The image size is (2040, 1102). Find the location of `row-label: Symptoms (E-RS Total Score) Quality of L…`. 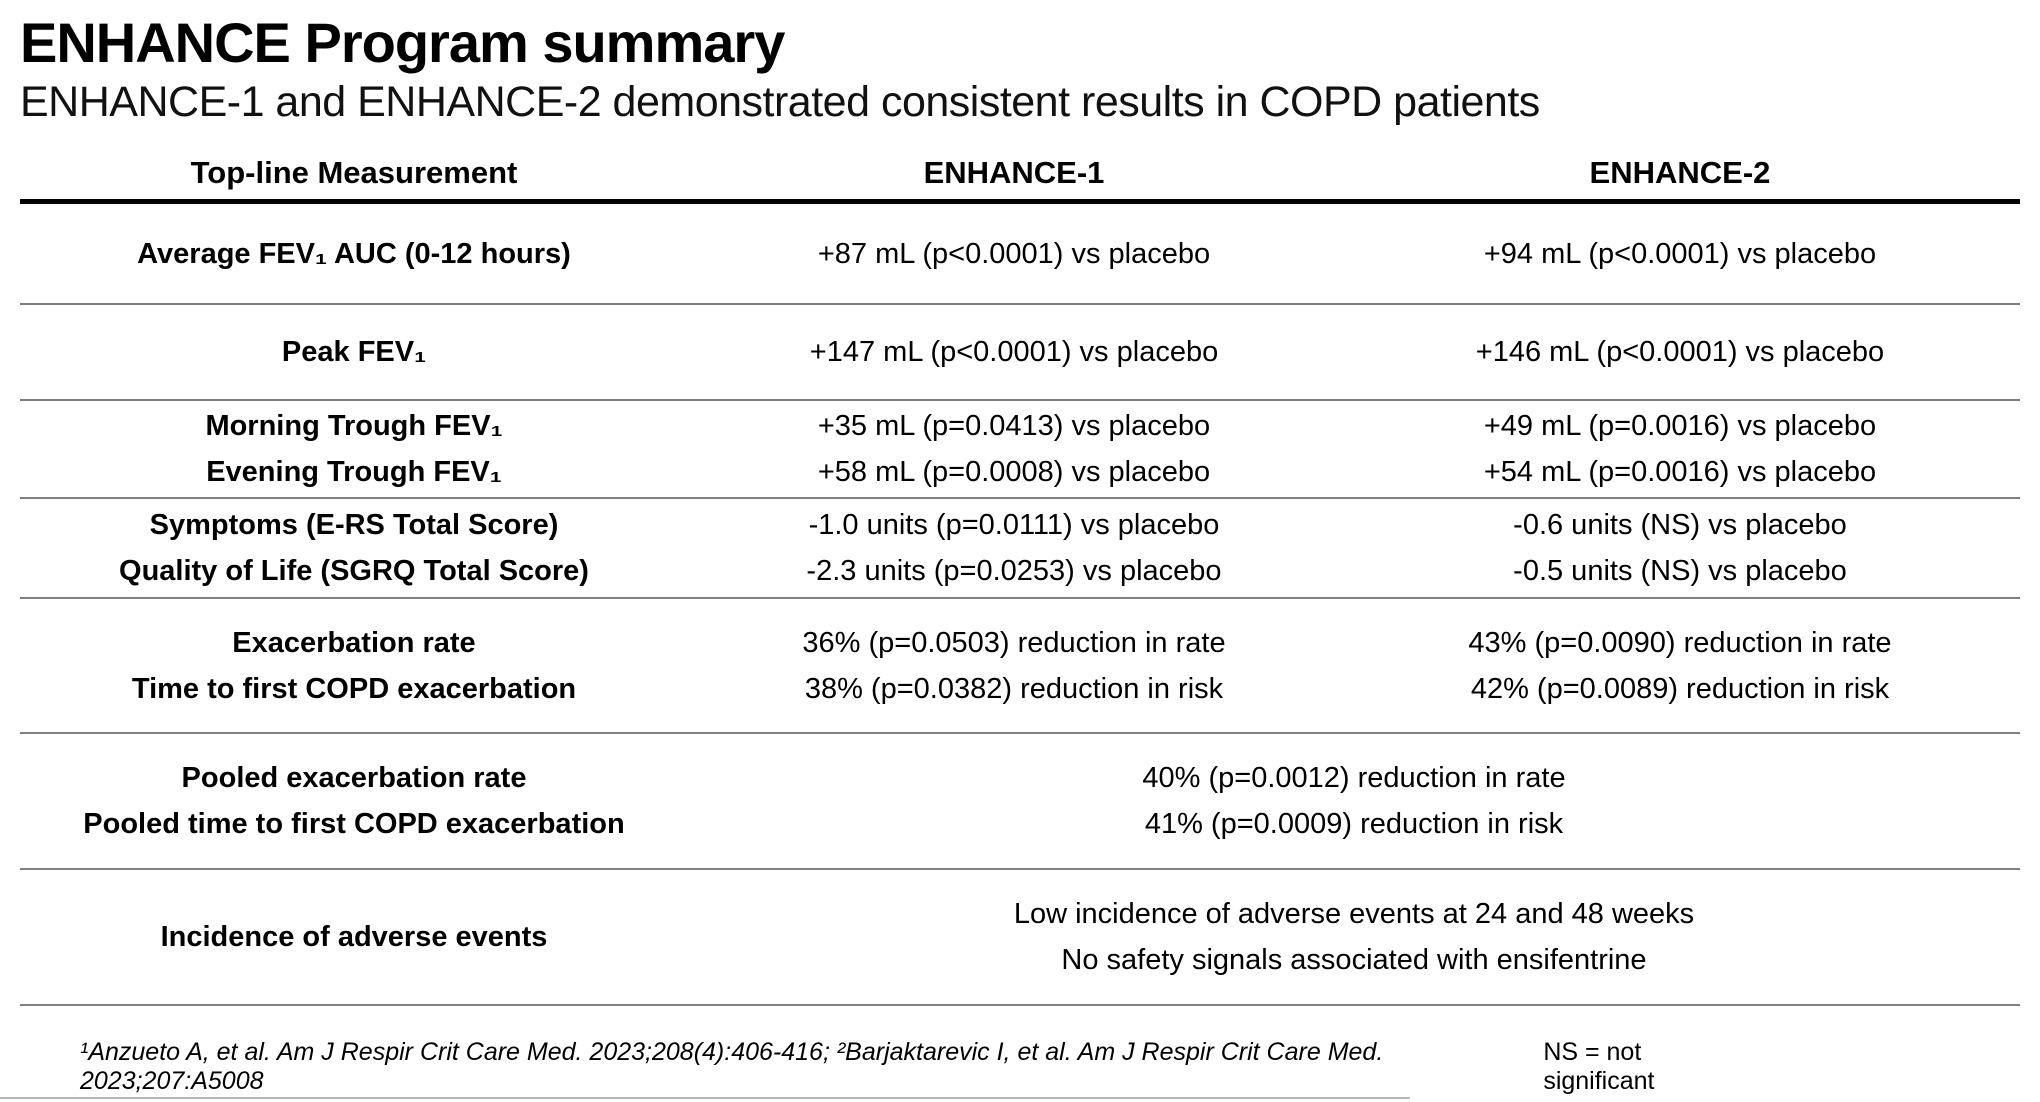

row-label: Symptoms (E-RS Total Score) Quality of L… is located at coordinates (354, 548).